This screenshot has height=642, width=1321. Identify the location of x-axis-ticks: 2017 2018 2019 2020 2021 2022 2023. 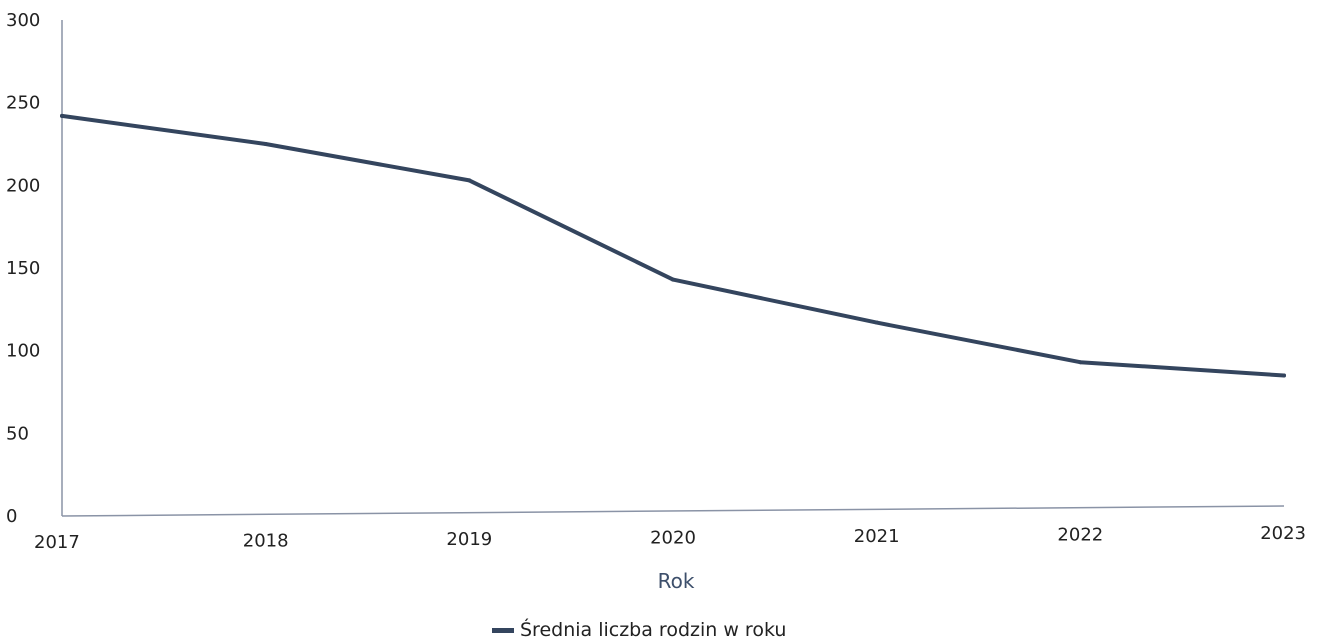
(670, 538).